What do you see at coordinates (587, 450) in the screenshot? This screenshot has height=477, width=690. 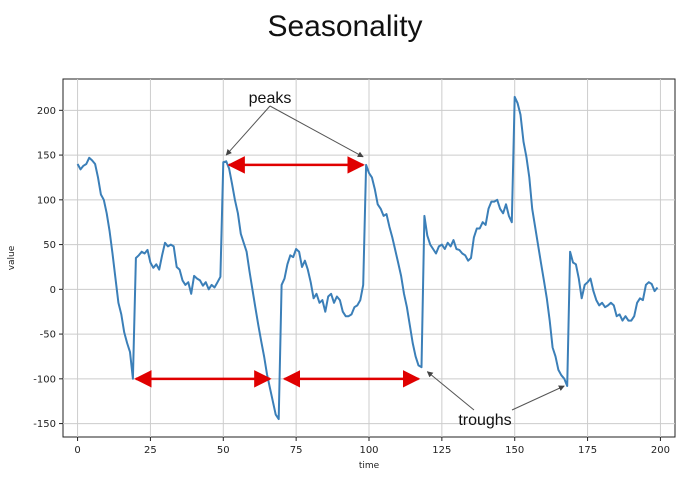 I see `x-tick-label: 175` at bounding box center [587, 450].